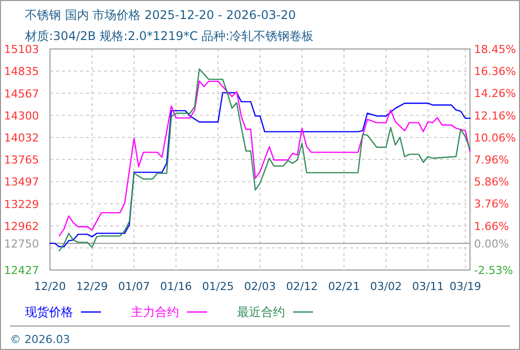 This screenshot has height=350, width=520. Describe the element at coordinates (21, 49) in the screenshot. I see `y-tick-label: 15103` at that location.